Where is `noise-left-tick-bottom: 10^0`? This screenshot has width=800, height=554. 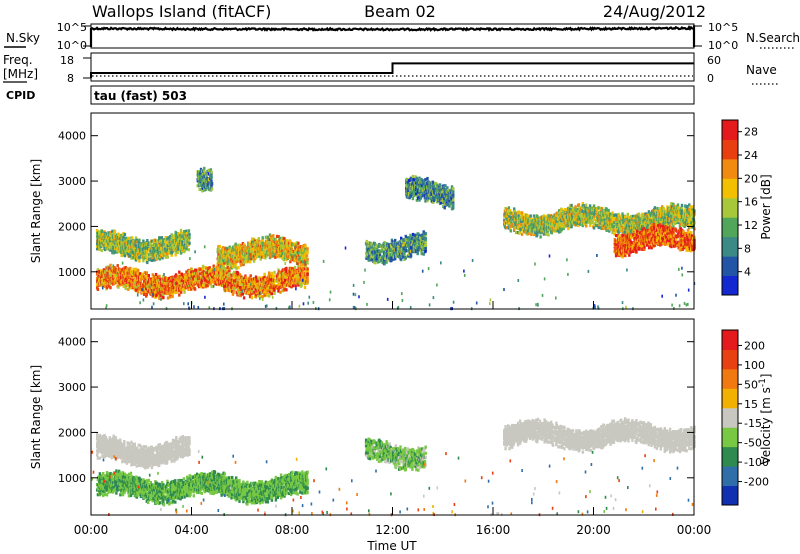
noise-left-tick-bottom: 10^0 is located at coordinates (72, 45).